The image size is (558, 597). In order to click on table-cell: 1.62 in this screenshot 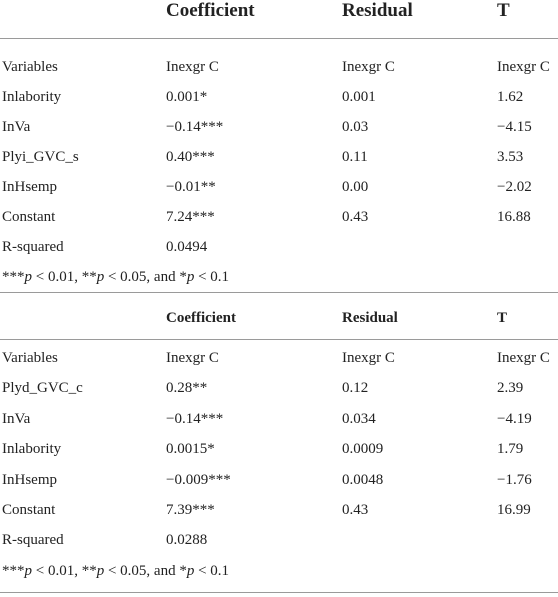, I will do `click(510, 97)`.